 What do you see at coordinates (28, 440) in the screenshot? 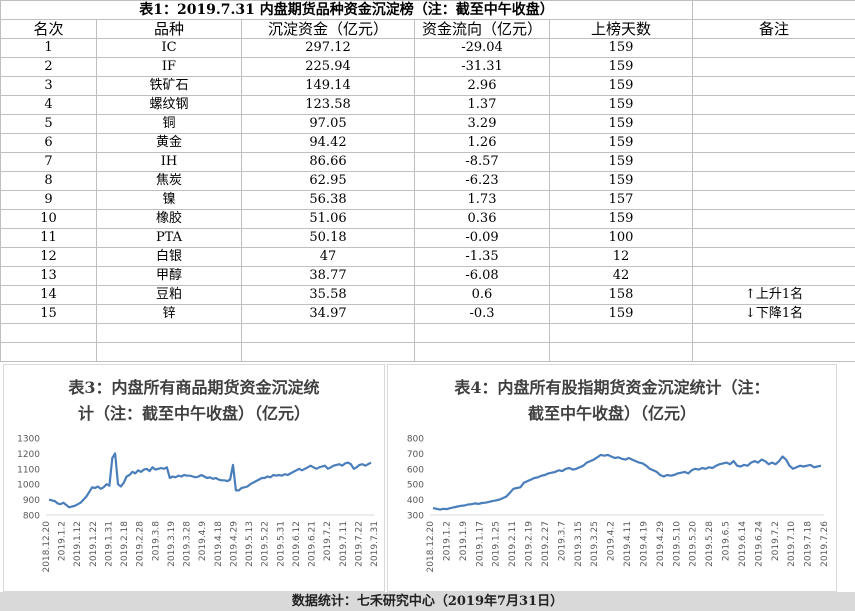
I see `y-tick-label: 1300` at bounding box center [28, 440].